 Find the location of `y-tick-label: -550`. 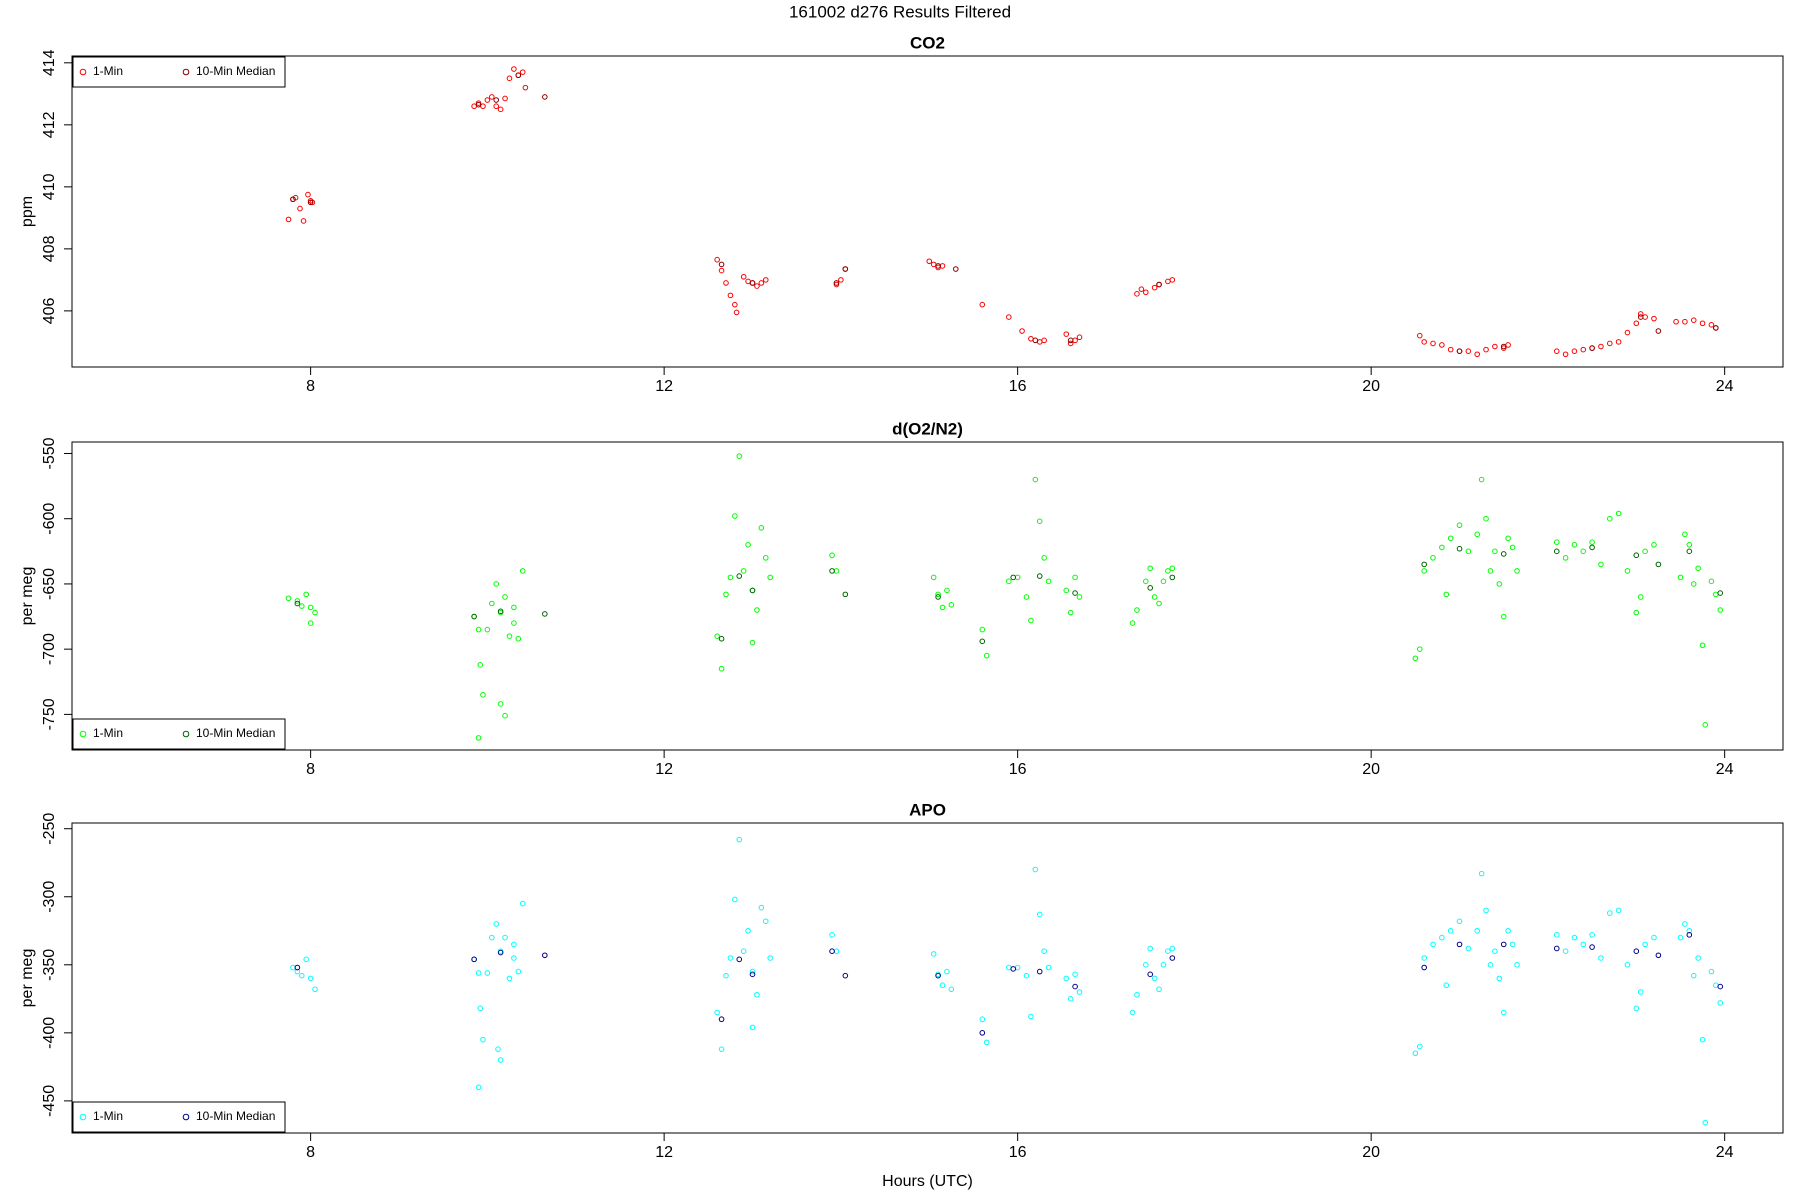

y-tick-label: -550 is located at coordinates (49, 453).